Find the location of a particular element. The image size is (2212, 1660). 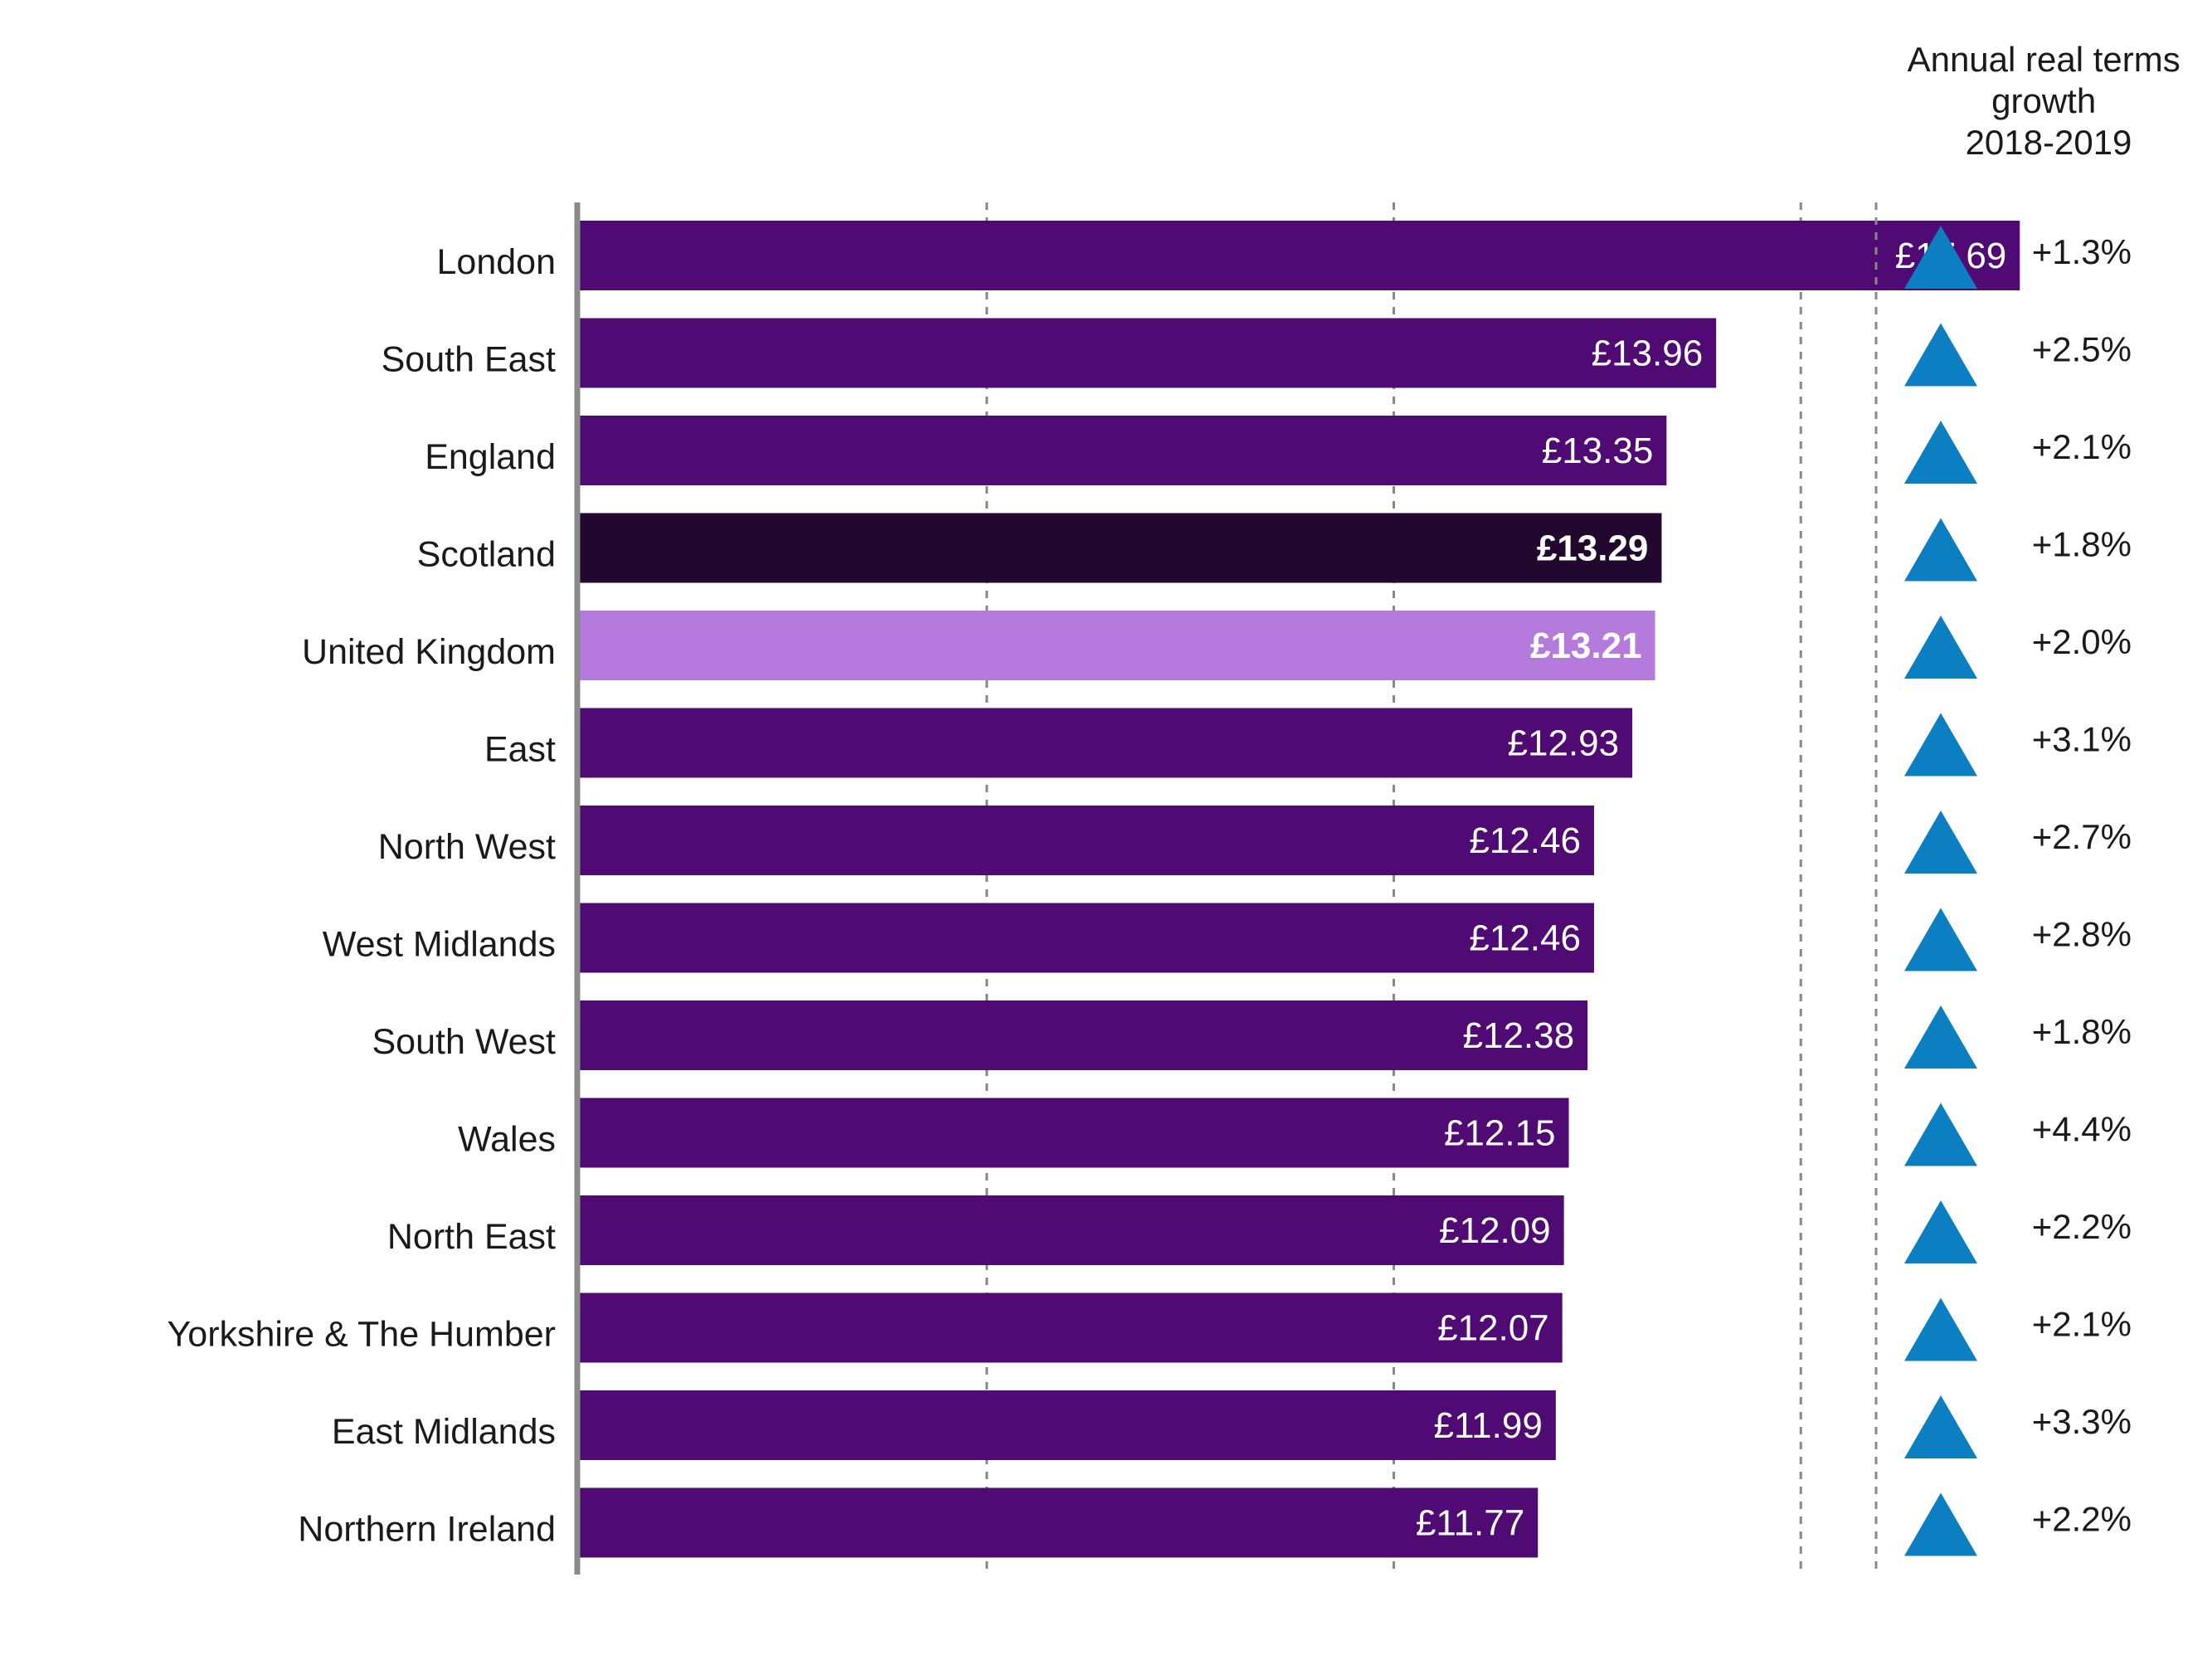

bar-value-label: £12.15 is located at coordinates (1500, 1133).